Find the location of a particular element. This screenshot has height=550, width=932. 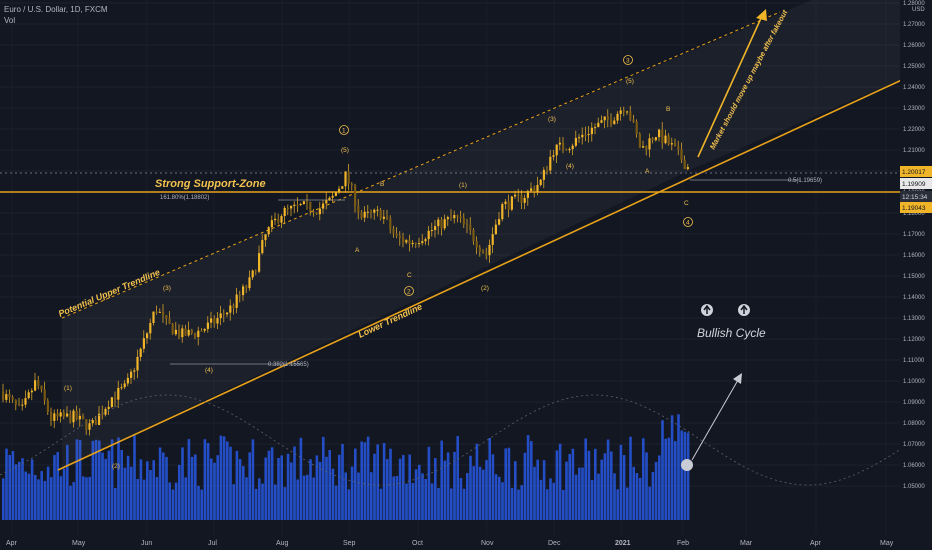

price-tick-label: 1.05000 is located at coordinates (914, 487).